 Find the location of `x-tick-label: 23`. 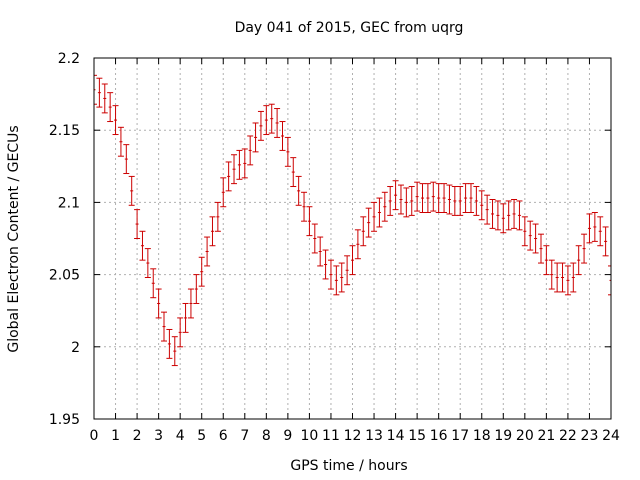

x-tick-label: 23 is located at coordinates (590, 436).